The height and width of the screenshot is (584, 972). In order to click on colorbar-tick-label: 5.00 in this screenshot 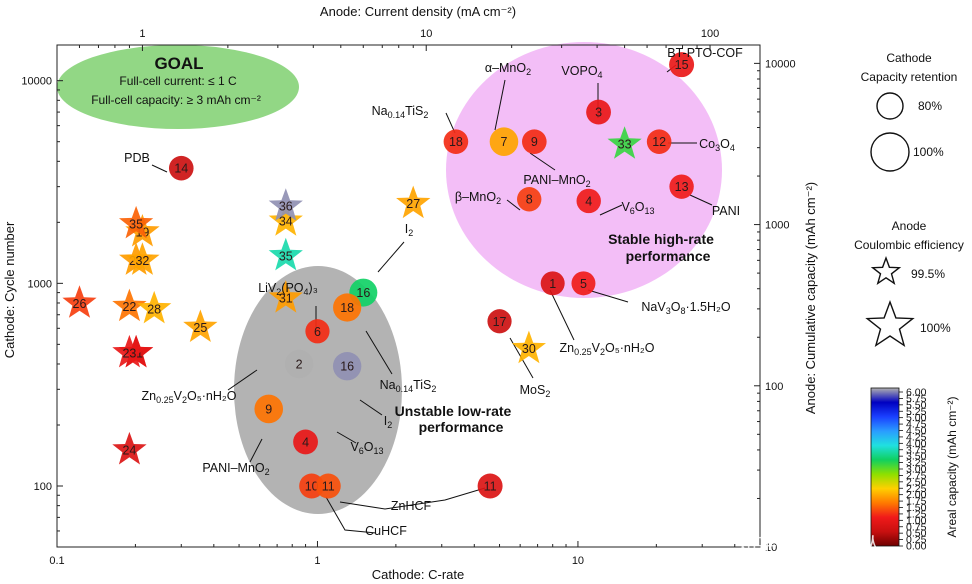, I will do `click(916, 418)`.